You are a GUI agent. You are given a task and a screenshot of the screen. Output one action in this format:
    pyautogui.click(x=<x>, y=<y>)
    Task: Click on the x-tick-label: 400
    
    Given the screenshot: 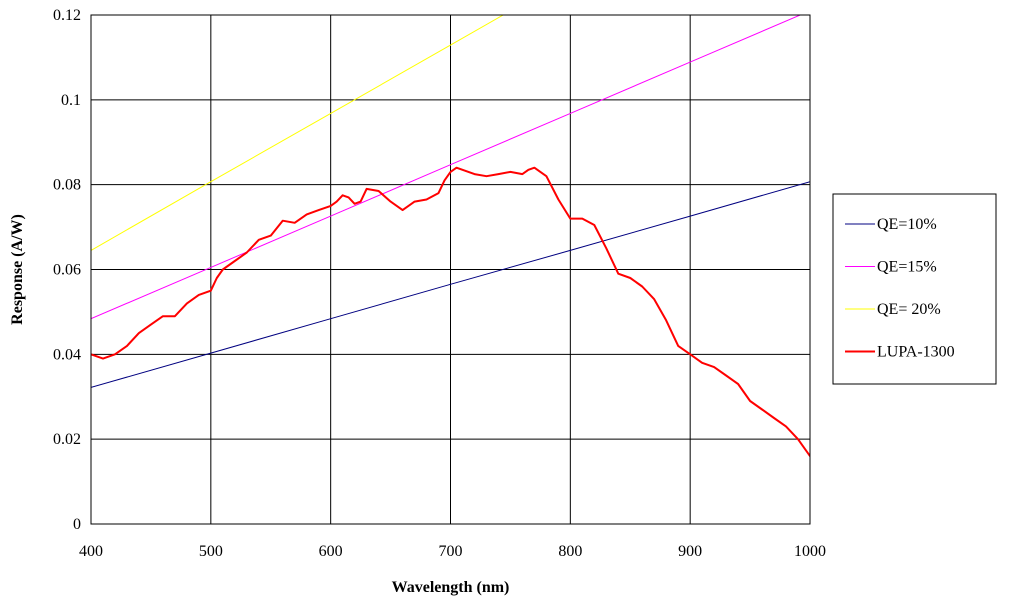 What is the action you would take?
    pyautogui.click(x=91, y=551)
    